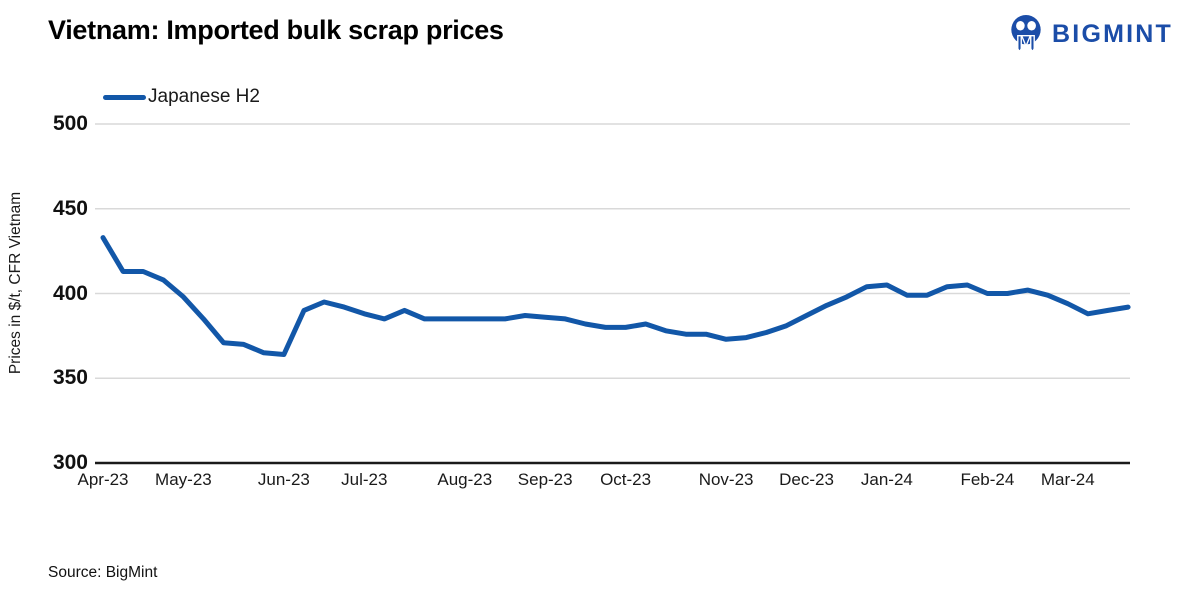 The width and height of the screenshot is (1201, 600). I want to click on x-tick-label: Feb-24, so click(987, 479).